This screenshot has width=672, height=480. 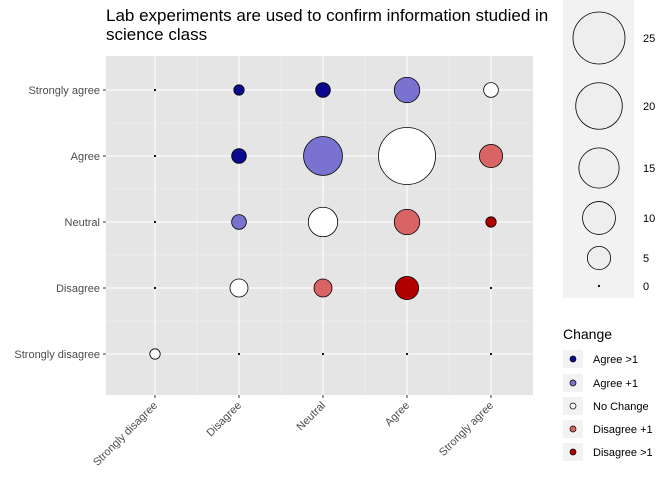 I want to click on color-legend-label: Agree +1, so click(x=615, y=384).